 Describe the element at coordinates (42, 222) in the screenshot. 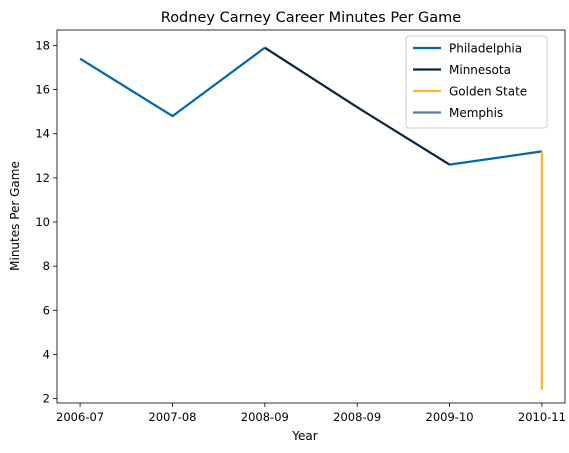

I see `y-tick-label-4: 10` at that location.